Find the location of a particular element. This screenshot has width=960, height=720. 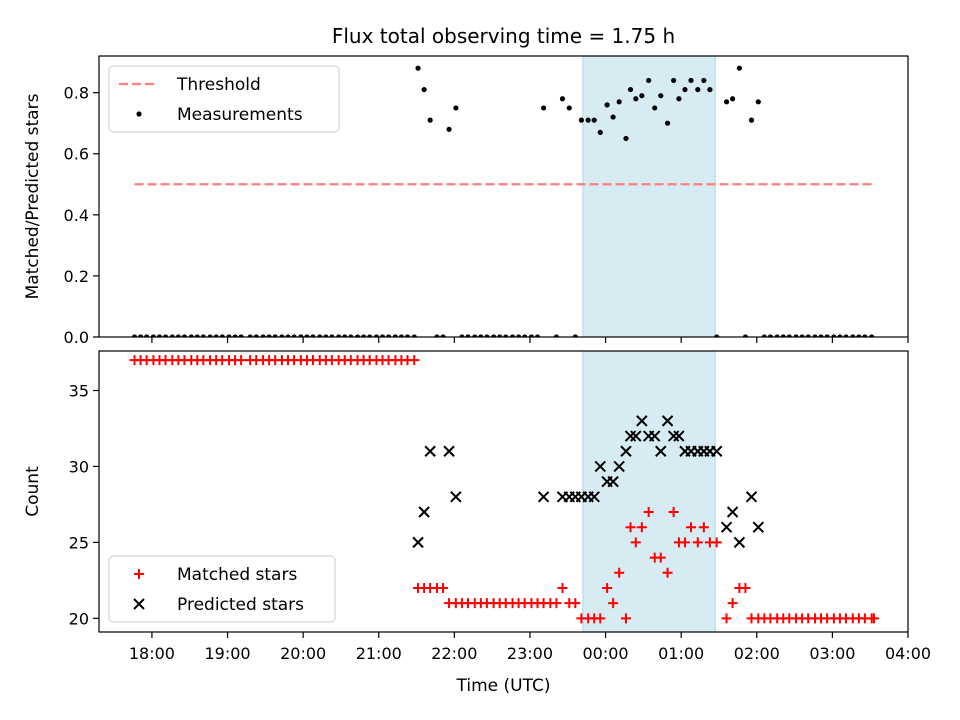

y-tick-label: 0.2 is located at coordinates (76, 276).